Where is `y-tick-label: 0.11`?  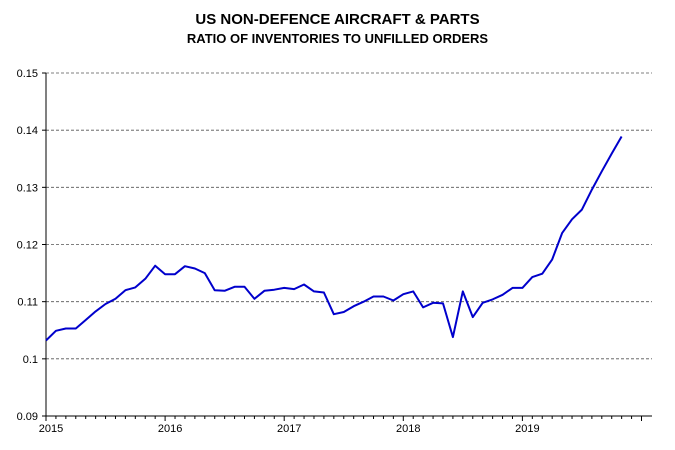 y-tick-label: 0.11 is located at coordinates (27, 303).